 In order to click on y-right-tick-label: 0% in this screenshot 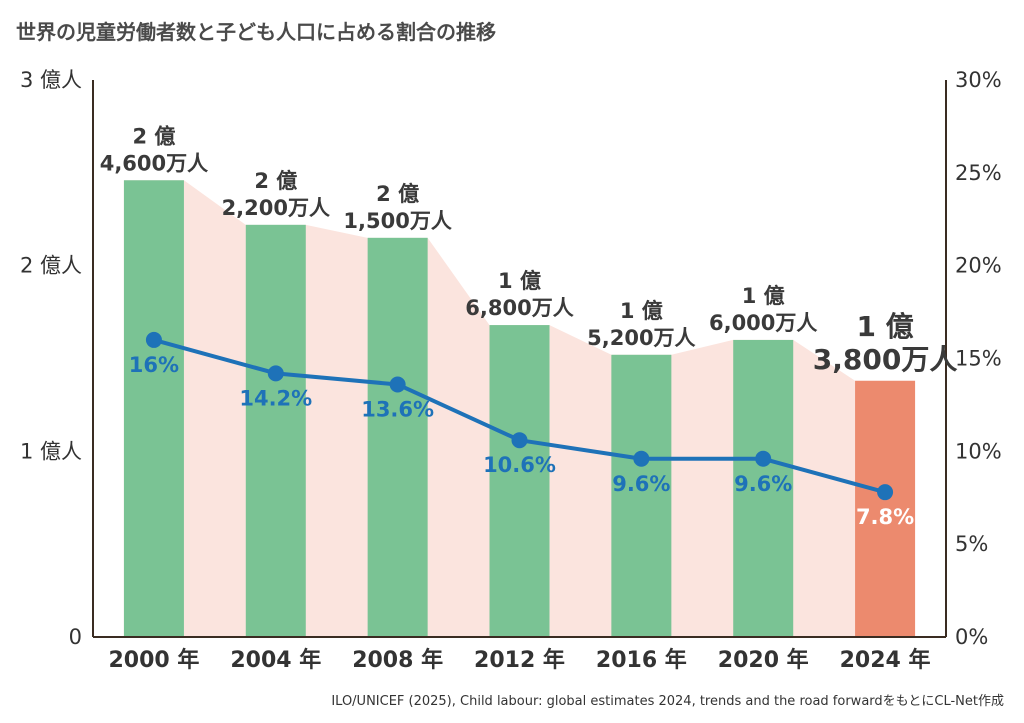, I will do `click(971, 637)`.